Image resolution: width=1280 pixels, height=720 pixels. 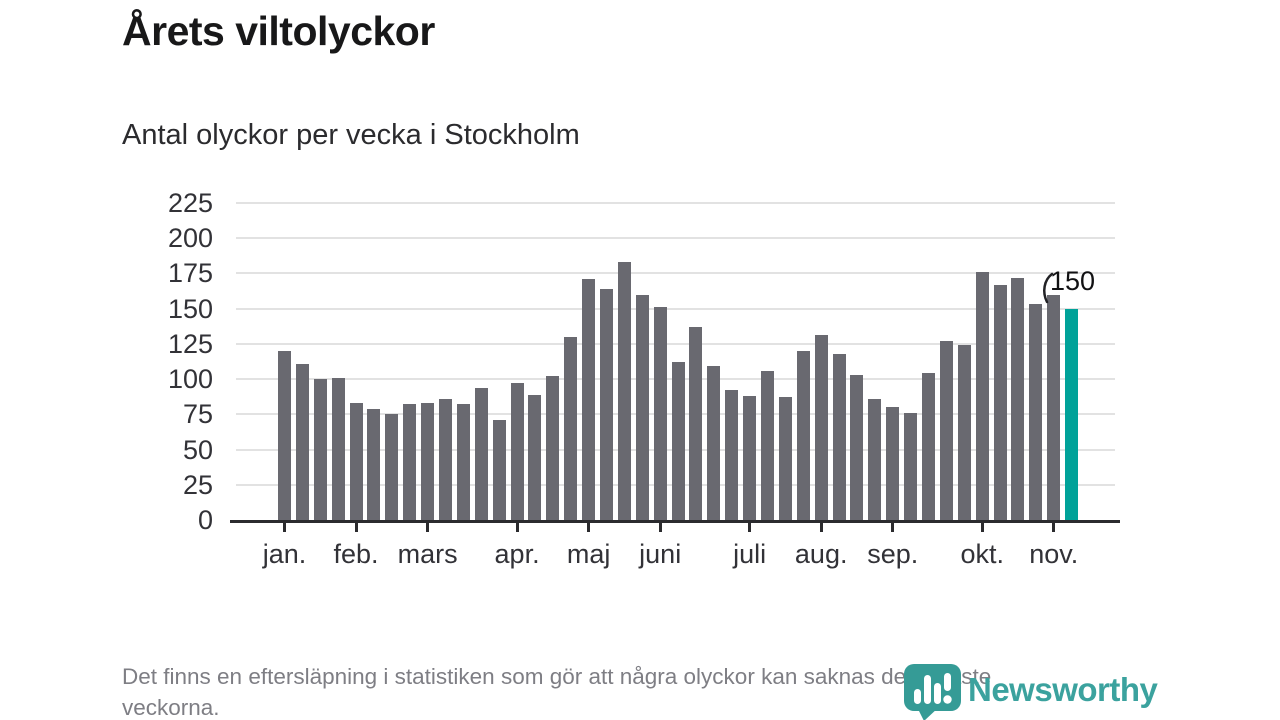 What do you see at coordinates (893, 554) in the screenshot?
I see `x-axis-label-sep: sep.` at bounding box center [893, 554].